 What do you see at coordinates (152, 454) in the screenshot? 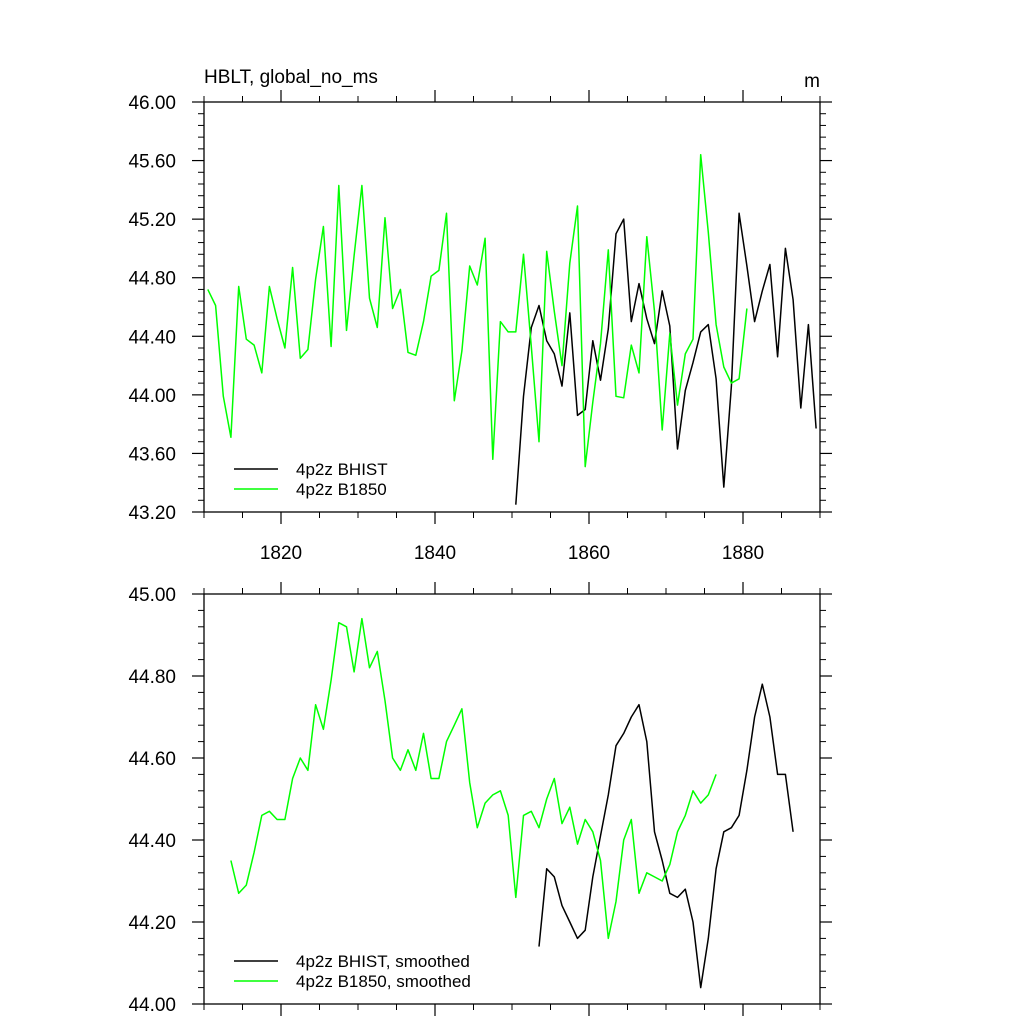
I see `y-tick-label: 43.60` at bounding box center [152, 454].